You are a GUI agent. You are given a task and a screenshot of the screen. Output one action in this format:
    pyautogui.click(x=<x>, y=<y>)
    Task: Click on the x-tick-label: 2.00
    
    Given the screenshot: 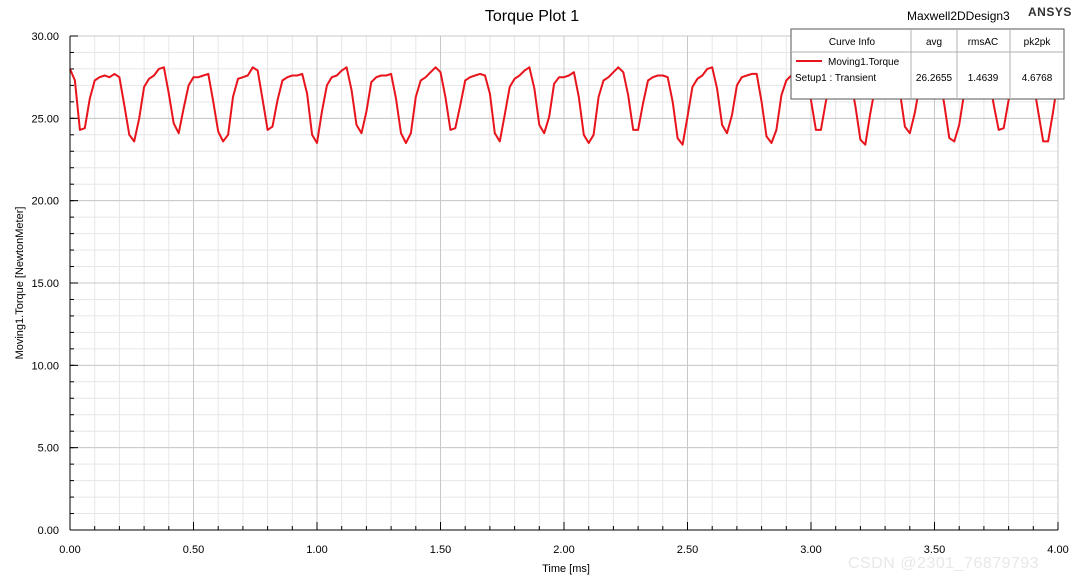 What is the action you would take?
    pyautogui.click(x=563, y=550)
    